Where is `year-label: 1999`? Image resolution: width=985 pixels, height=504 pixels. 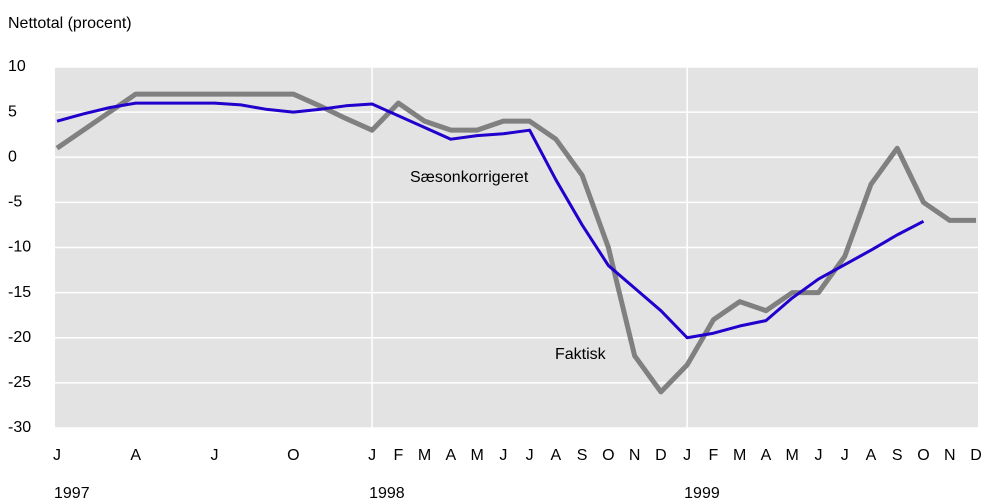
year-label: 1999 is located at coordinates (702, 493).